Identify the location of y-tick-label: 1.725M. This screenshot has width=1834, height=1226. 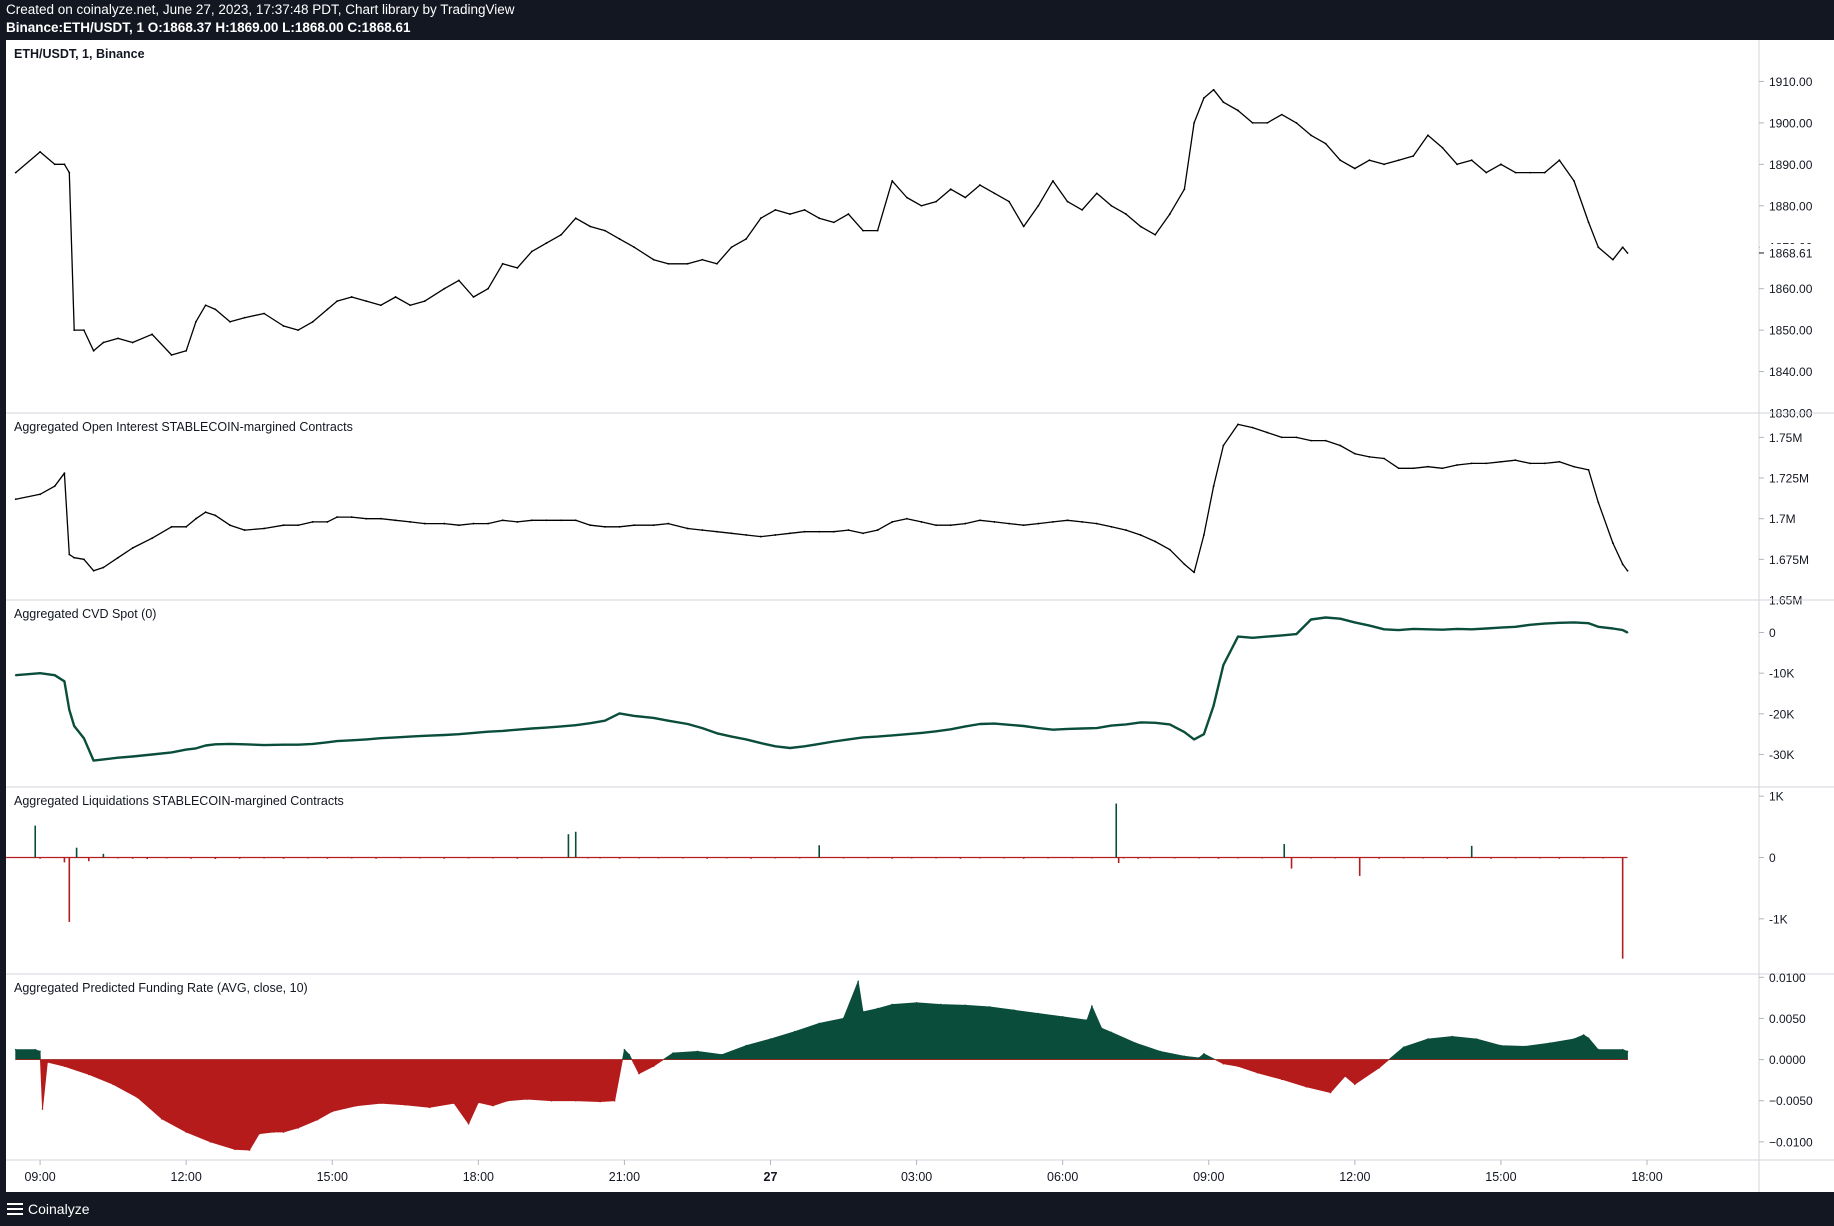
(1789, 479).